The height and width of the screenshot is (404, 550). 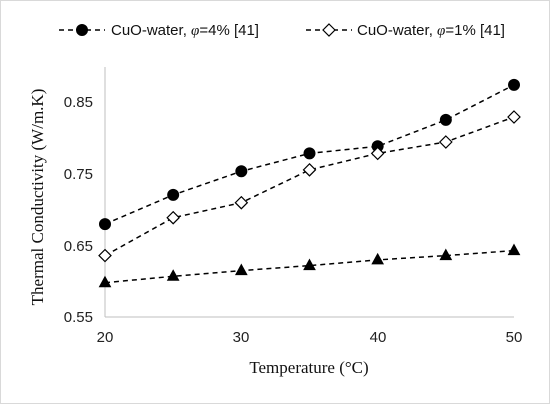 What do you see at coordinates (37, 197) in the screenshot?
I see `y-axis-title: Thermal Conductivity (W/m.K)` at bounding box center [37, 197].